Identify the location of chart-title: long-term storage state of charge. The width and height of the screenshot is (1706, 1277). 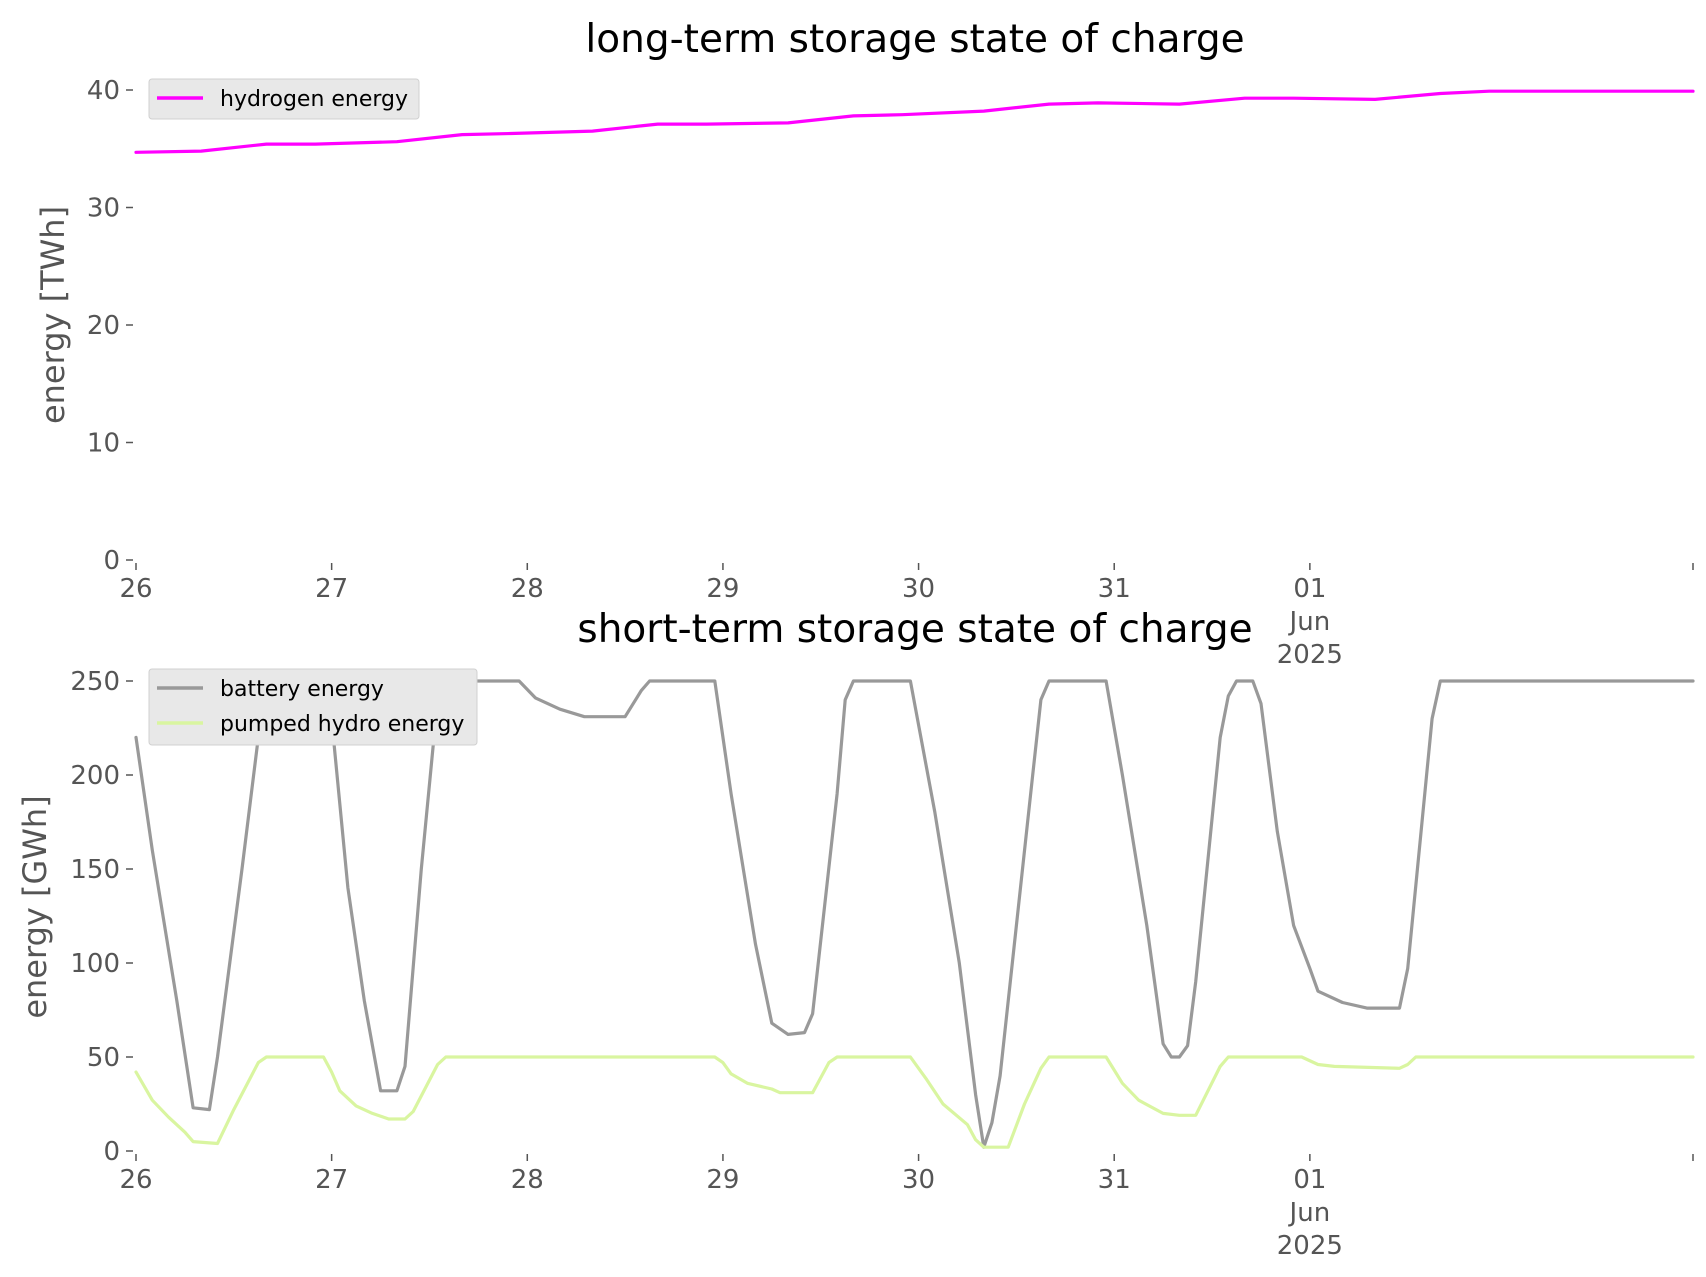
(914, 39).